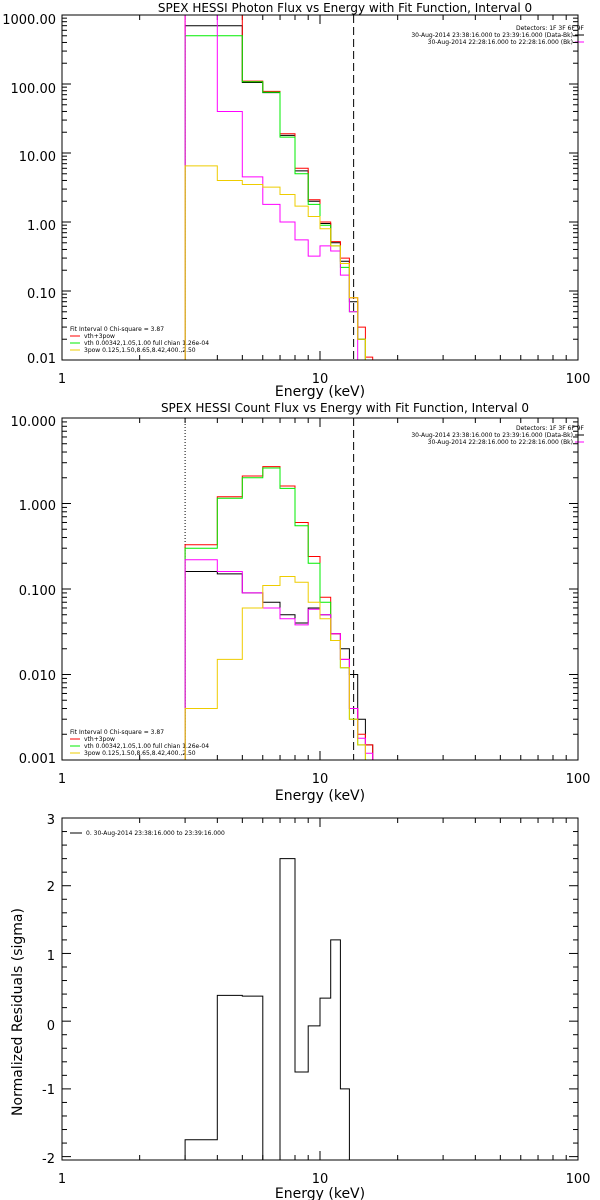 This screenshot has width=600, height=1200. I want to click on photon-flux-legend-entry: 3pow 0.125,1.50,8.65,8.42,400.,2.50, so click(140, 350).